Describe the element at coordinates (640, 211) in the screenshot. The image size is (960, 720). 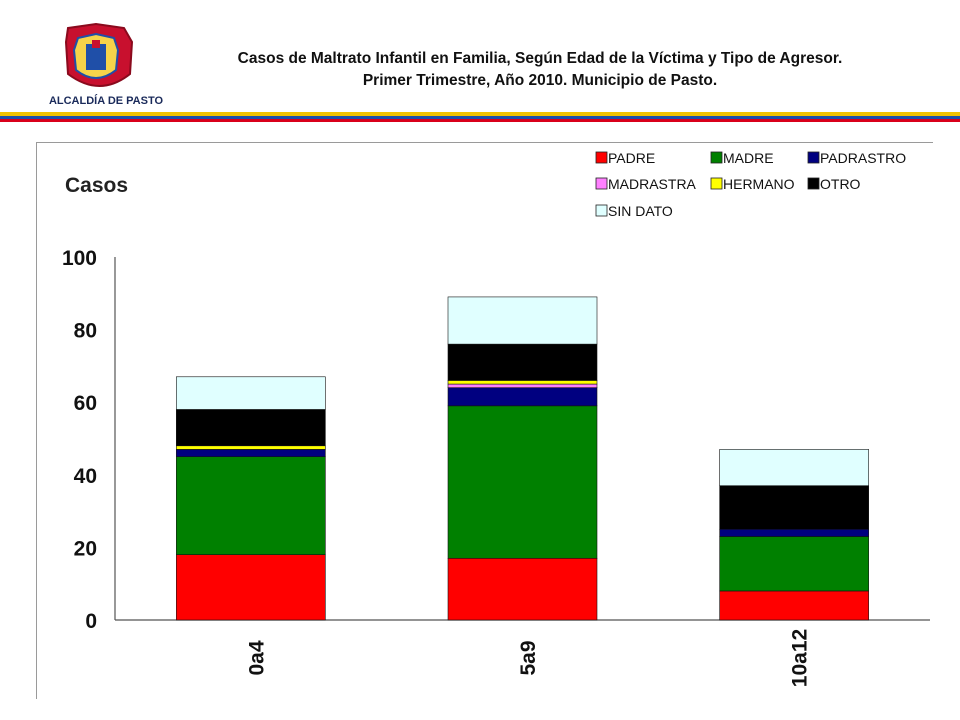
I see `legend-label: SIN DATO` at that location.